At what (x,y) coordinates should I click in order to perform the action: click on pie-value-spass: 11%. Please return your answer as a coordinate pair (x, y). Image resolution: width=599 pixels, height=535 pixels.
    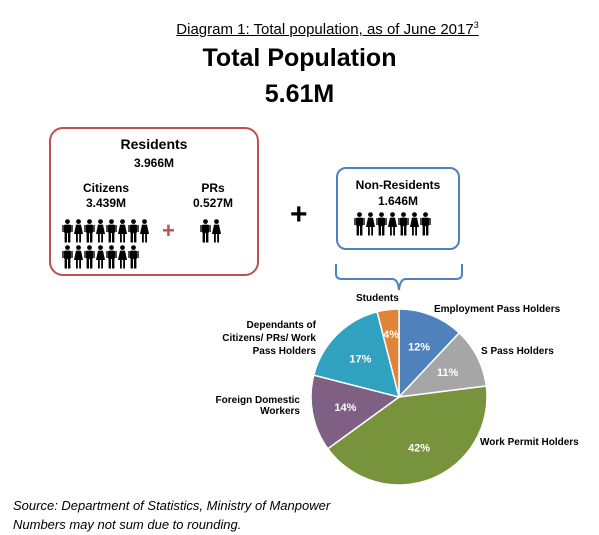
    Looking at the image, I should click on (448, 373).